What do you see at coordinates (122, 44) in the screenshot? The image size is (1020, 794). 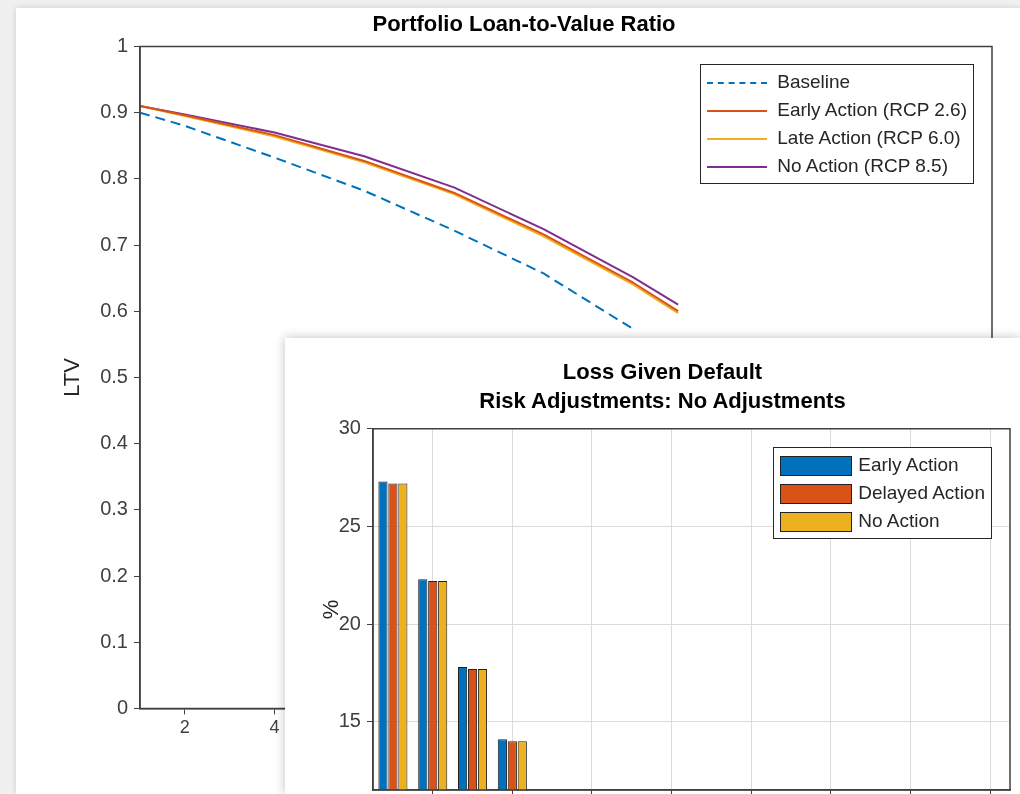 I see `y-tick-label: 1` at bounding box center [122, 44].